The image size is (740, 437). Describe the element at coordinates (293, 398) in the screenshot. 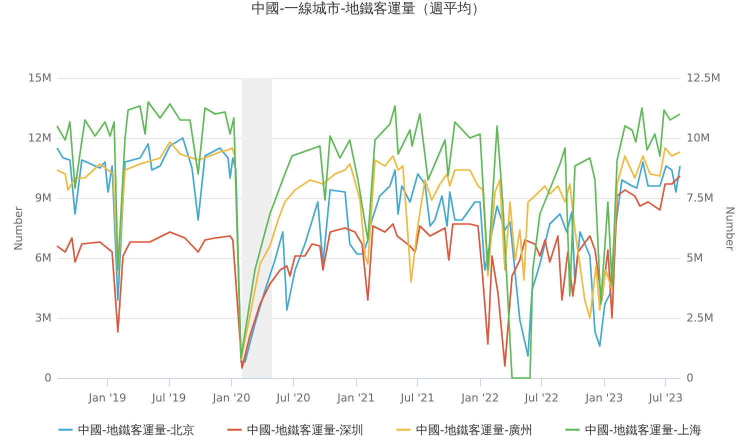

I see `x-tick-label: Jul '20` at that location.